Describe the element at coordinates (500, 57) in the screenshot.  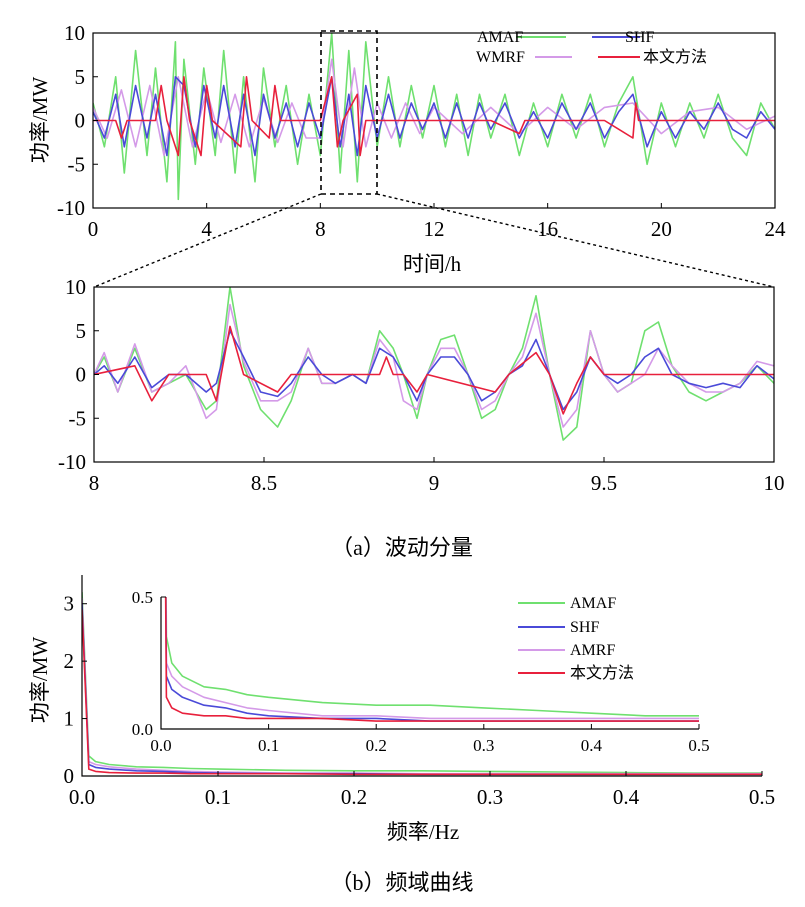
I see `legend-label-wmrf: WMRF` at that location.